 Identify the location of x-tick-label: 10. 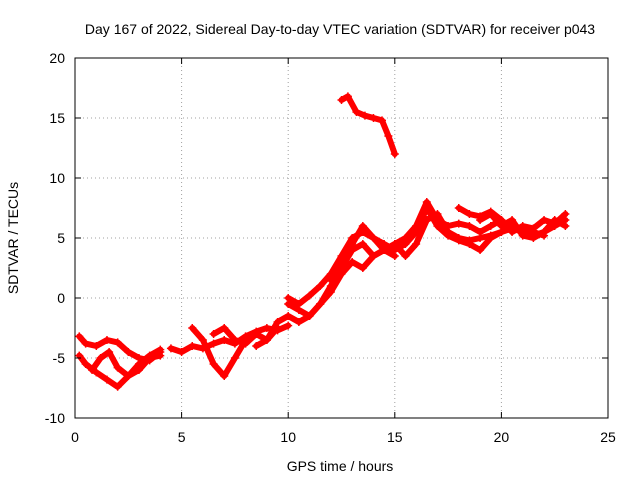
(288, 437).